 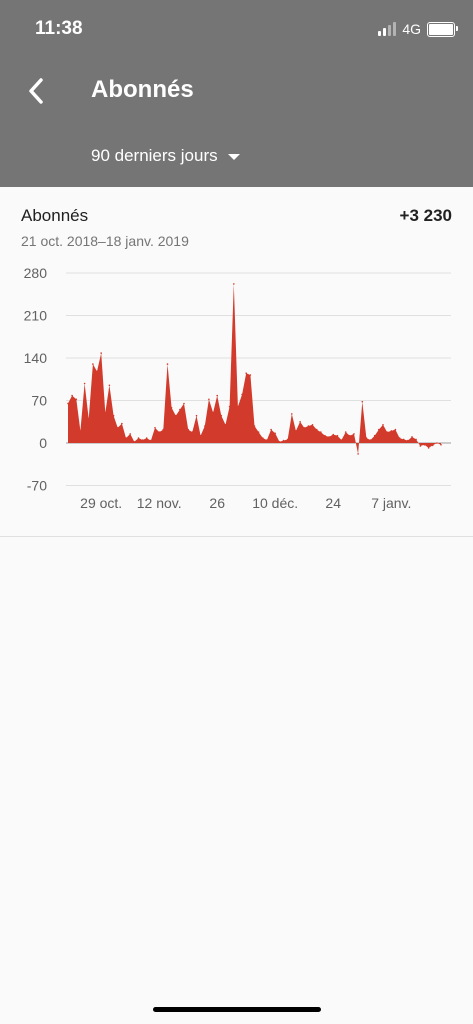 What do you see at coordinates (275, 503) in the screenshot?
I see `x-tick-label: 10 déc.` at bounding box center [275, 503].